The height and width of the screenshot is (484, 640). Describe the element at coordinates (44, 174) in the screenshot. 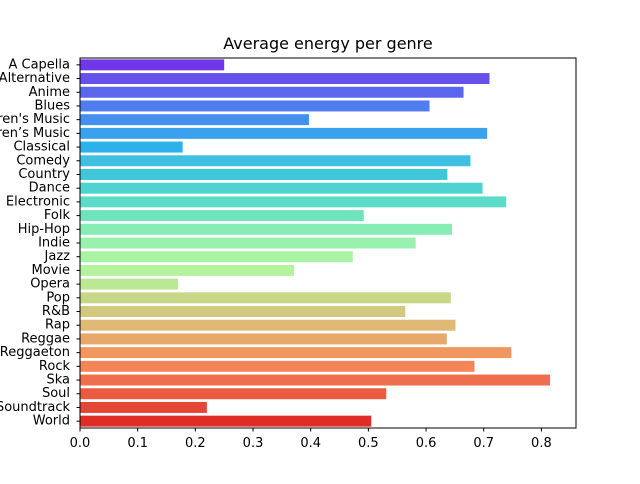

I see `y-tick-label: Country` at that location.